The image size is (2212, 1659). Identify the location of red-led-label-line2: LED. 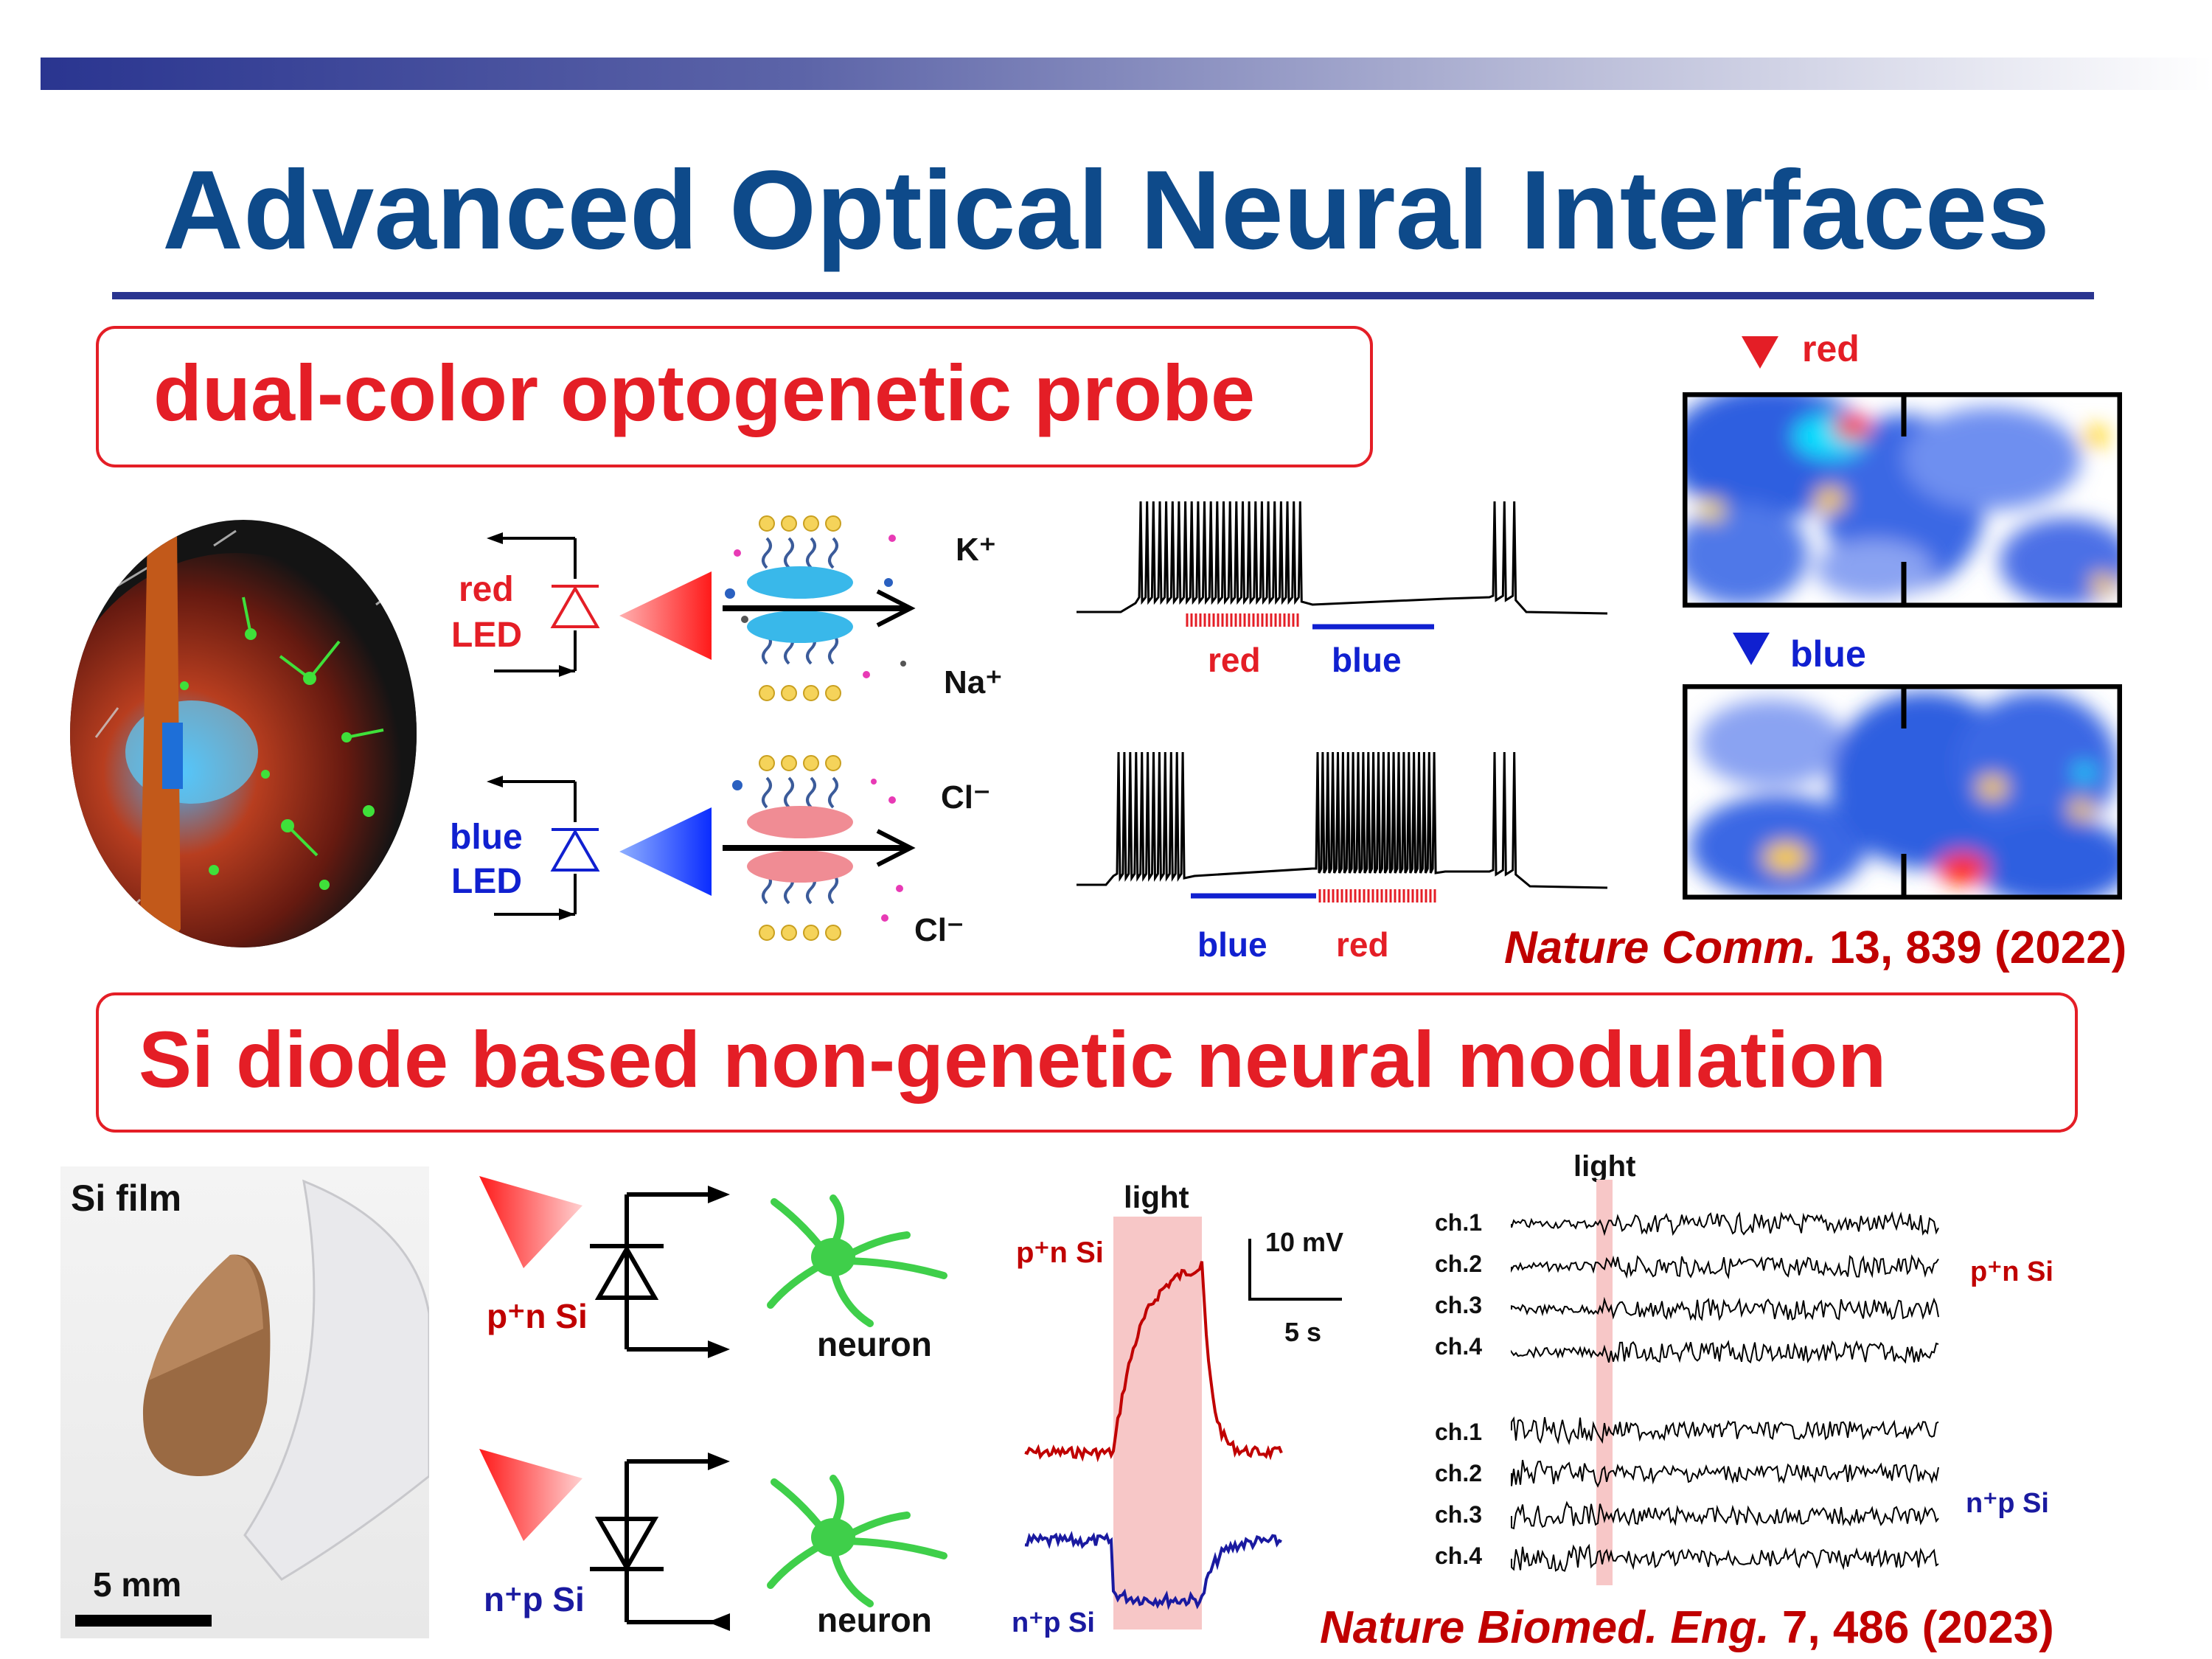
(486, 635).